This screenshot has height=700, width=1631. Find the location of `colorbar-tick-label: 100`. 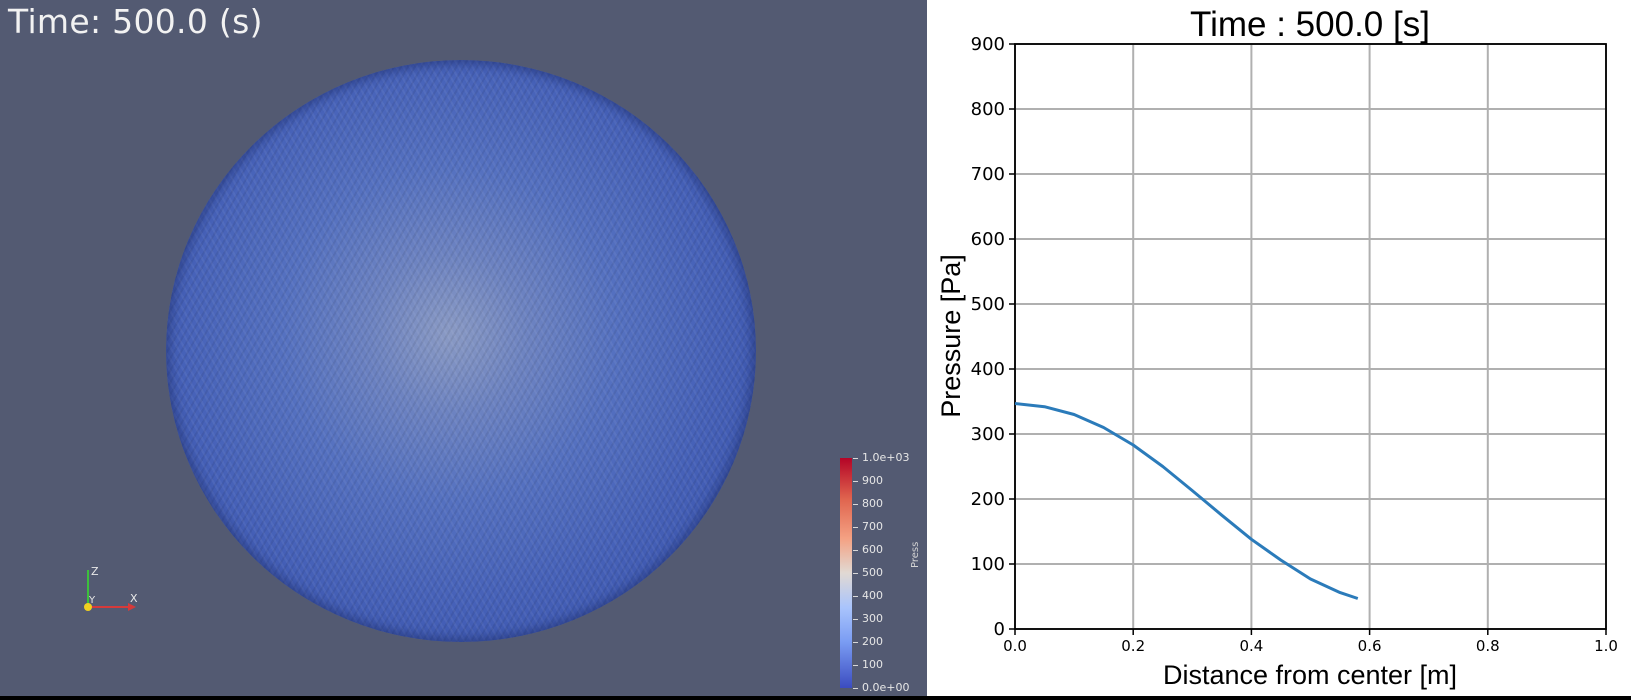

colorbar-tick-label: 100 is located at coordinates (872, 664).